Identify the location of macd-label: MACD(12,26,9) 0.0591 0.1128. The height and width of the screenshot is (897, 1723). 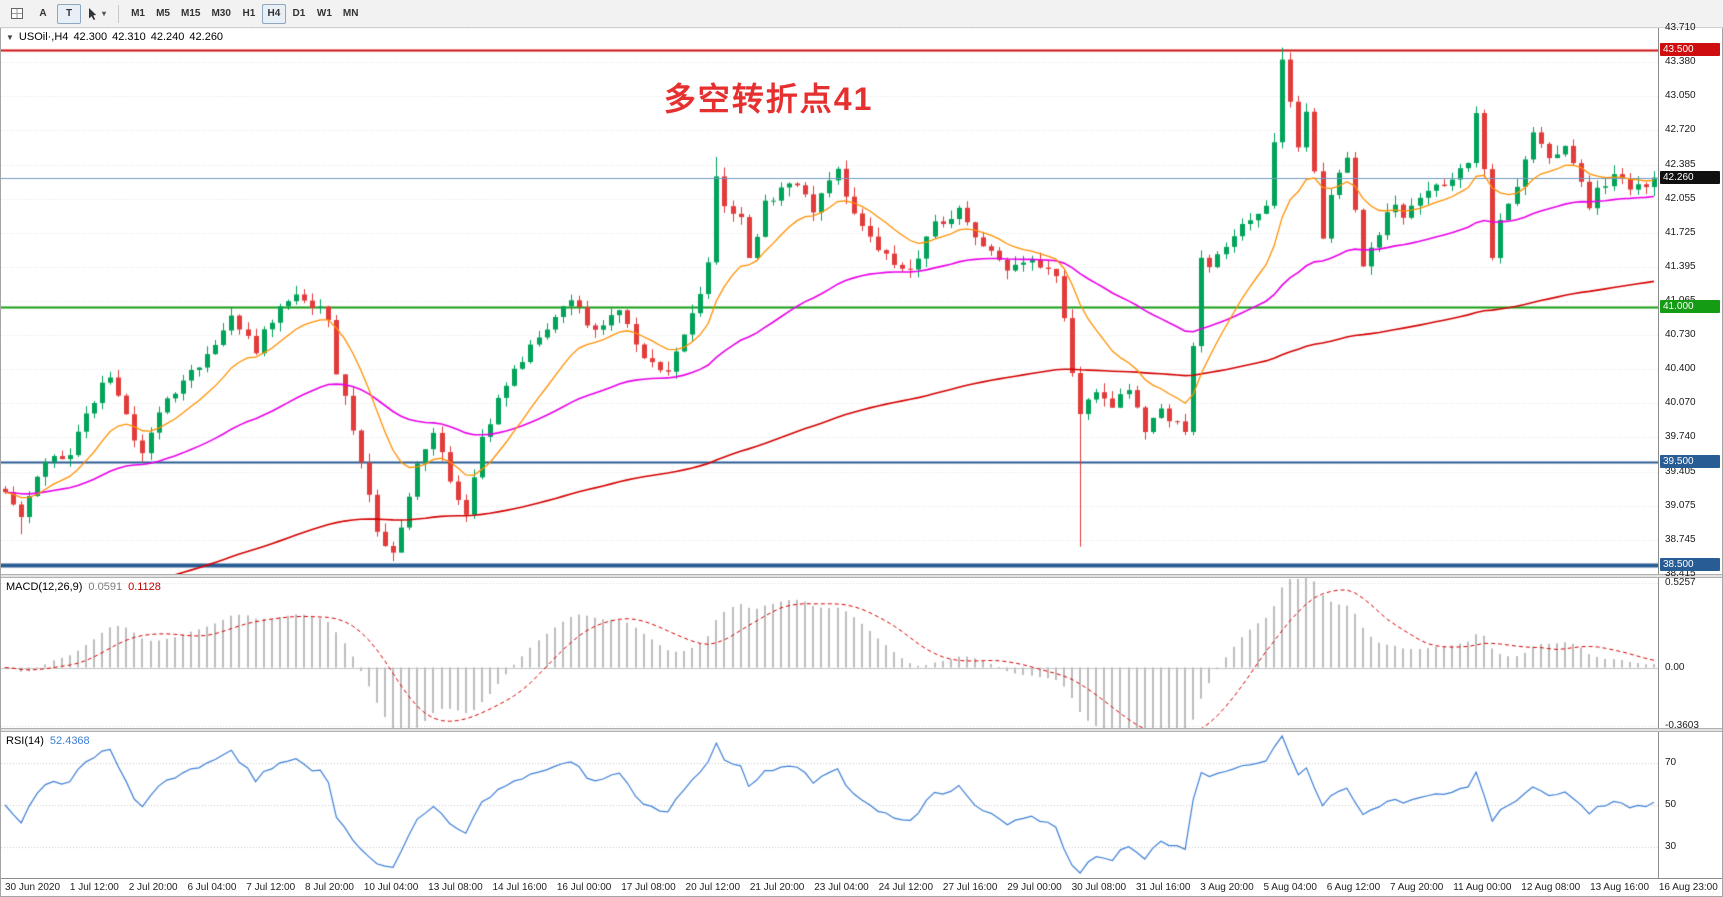
(83, 587).